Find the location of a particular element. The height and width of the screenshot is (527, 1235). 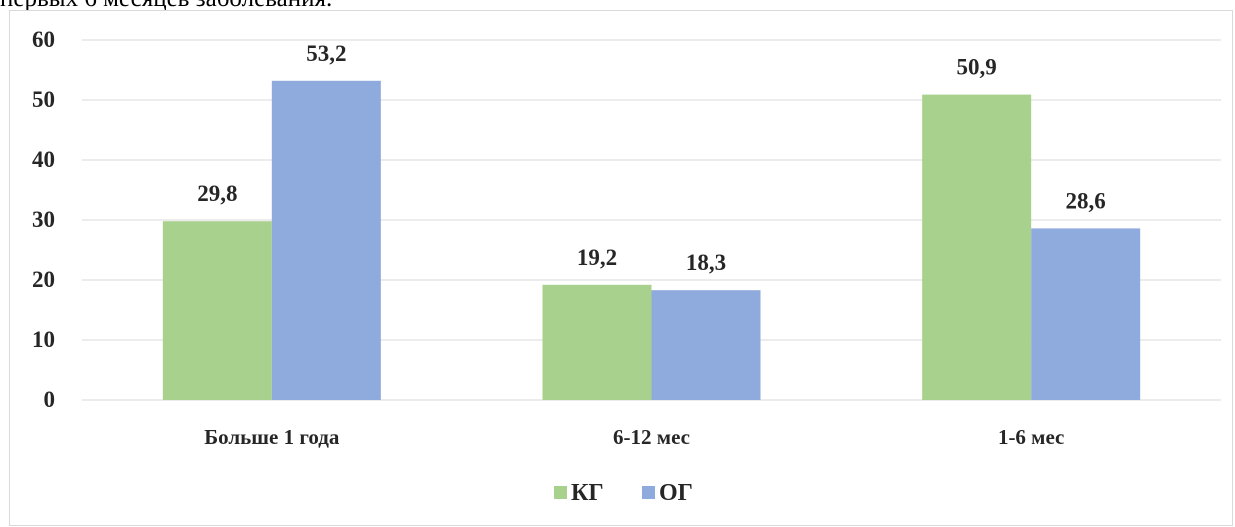

top-text-fragment: первых 6 месяцев заболевания. is located at coordinates (166, 5).